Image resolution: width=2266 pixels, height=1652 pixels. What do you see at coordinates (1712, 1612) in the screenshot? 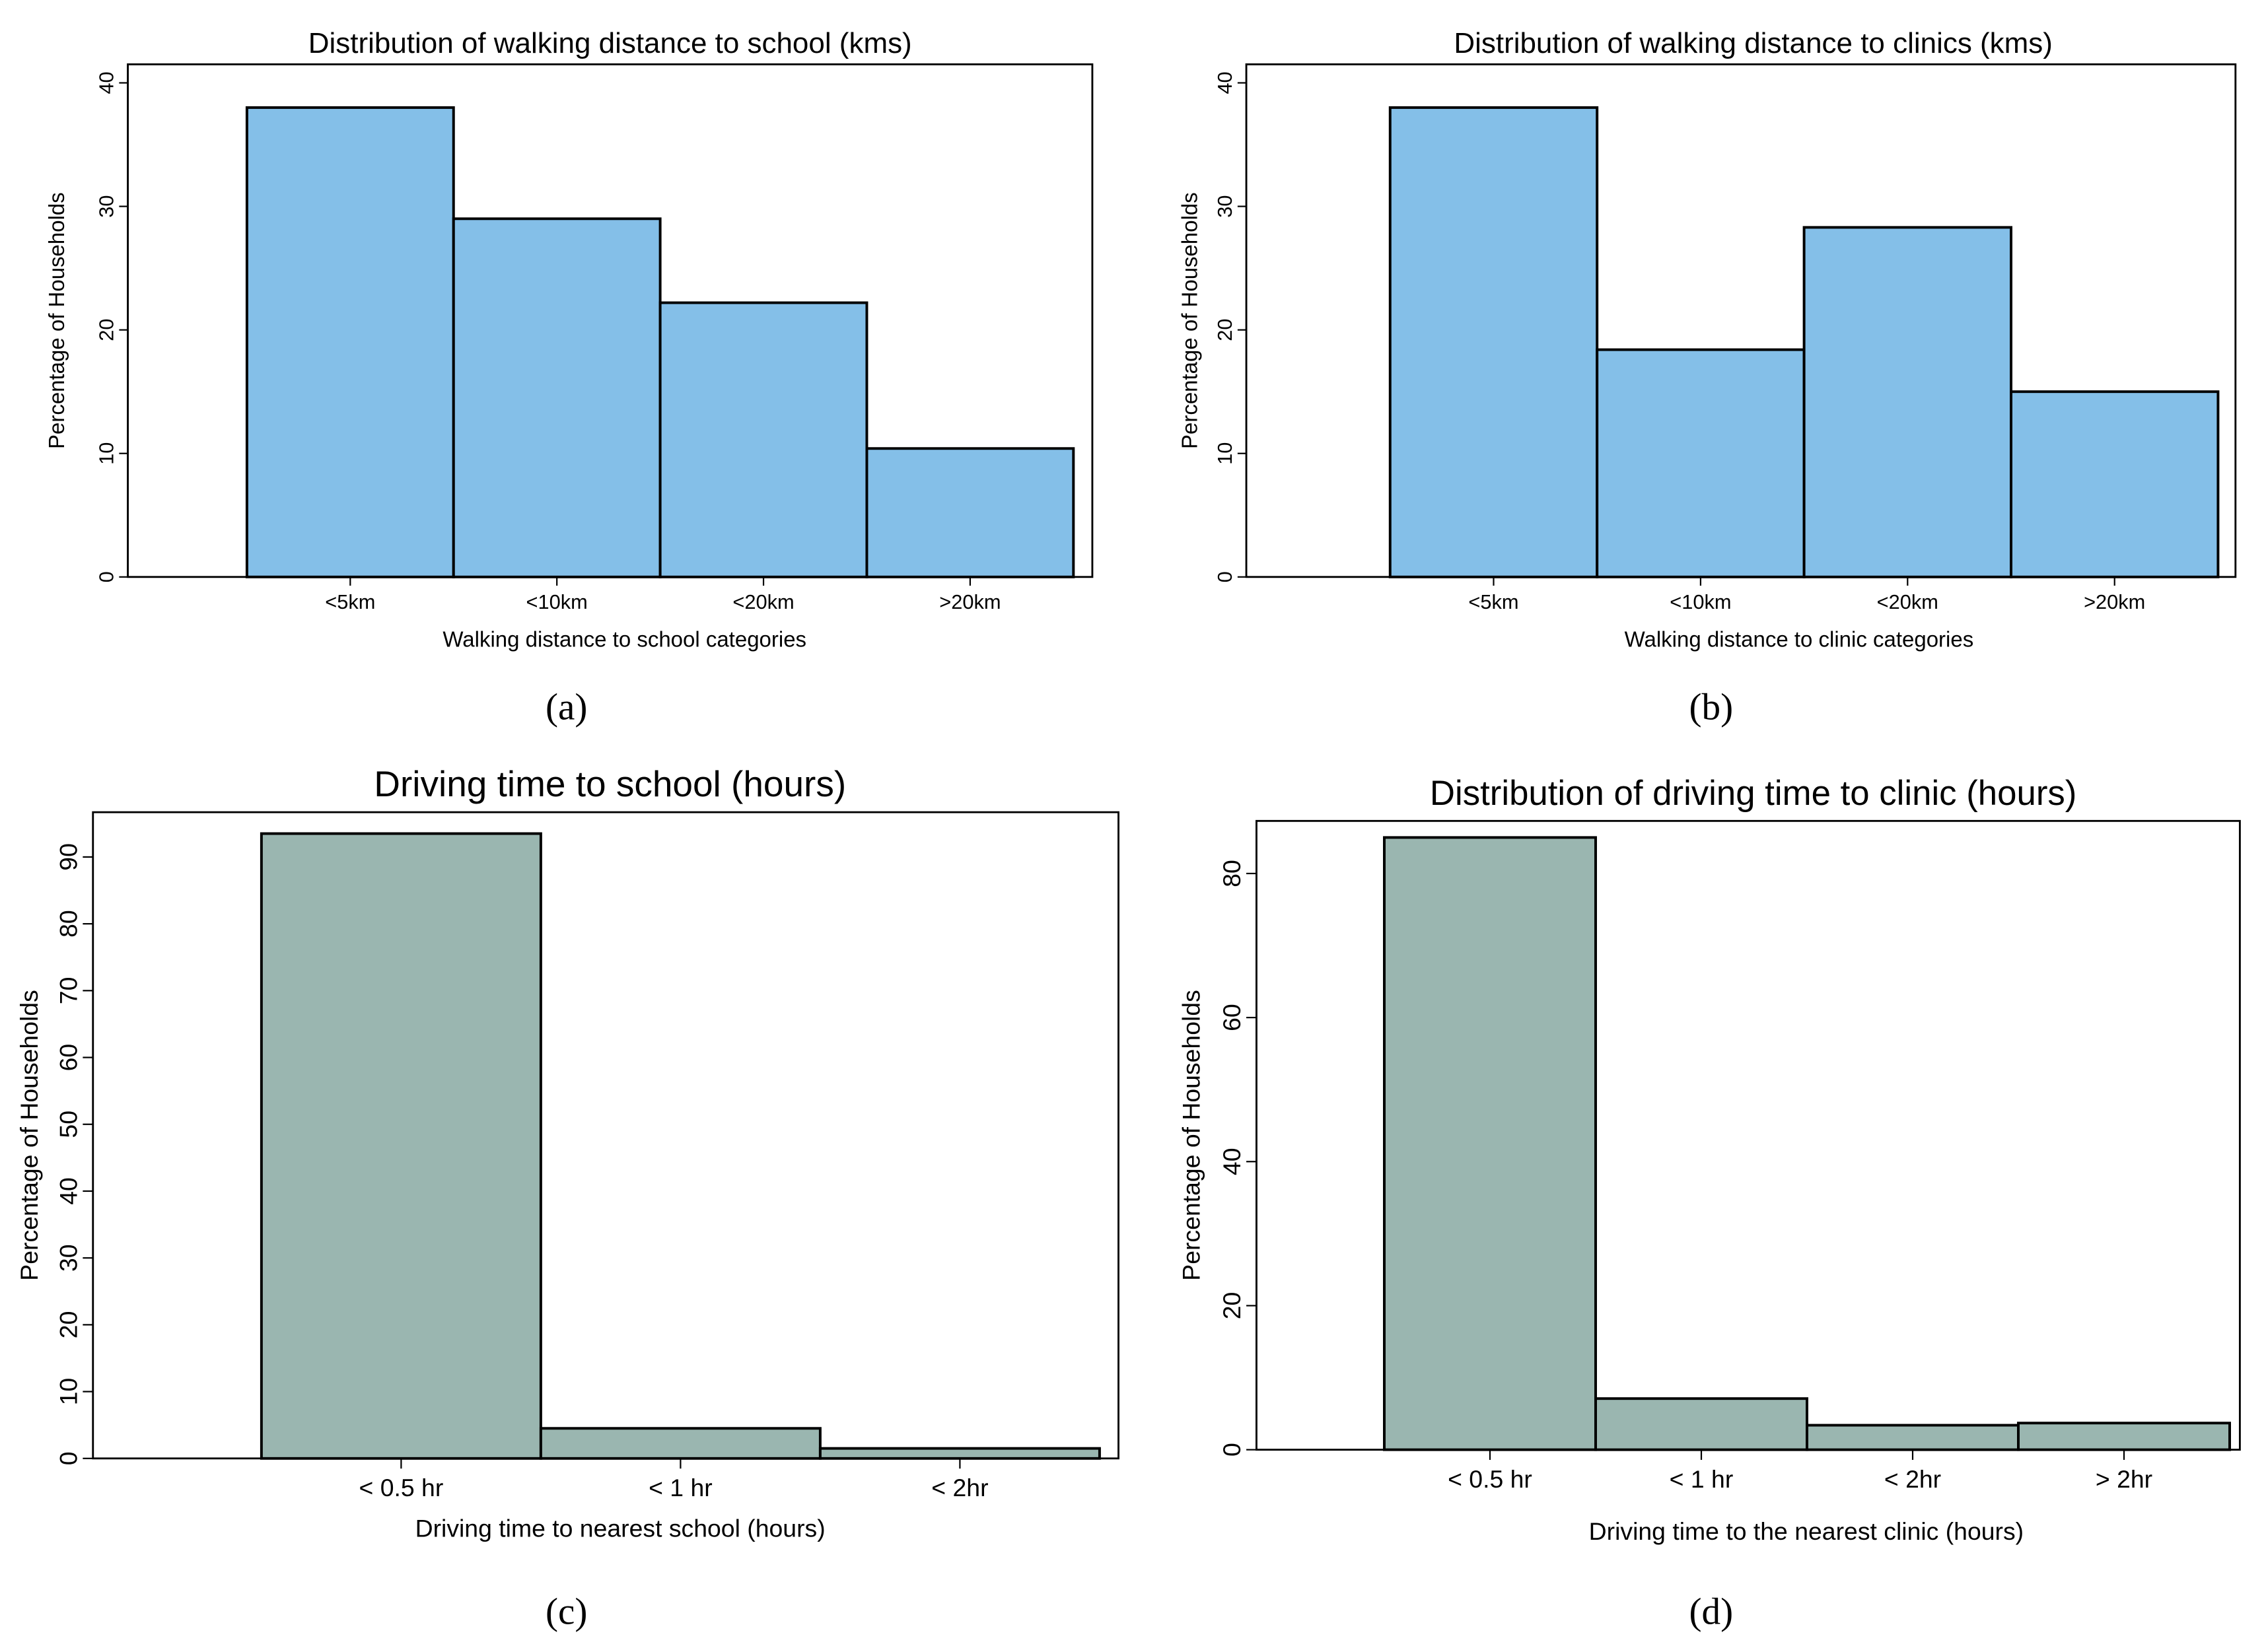
I see `panel-caption: (d)` at bounding box center [1712, 1612].